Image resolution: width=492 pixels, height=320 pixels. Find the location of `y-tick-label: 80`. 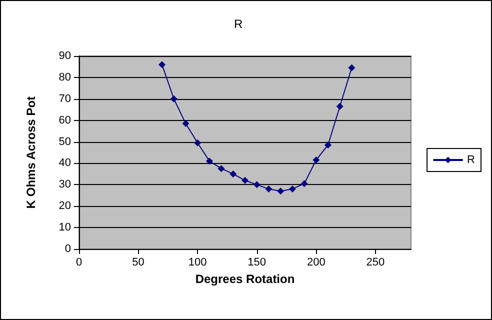

y-tick-label: 80 is located at coordinates (64, 77).